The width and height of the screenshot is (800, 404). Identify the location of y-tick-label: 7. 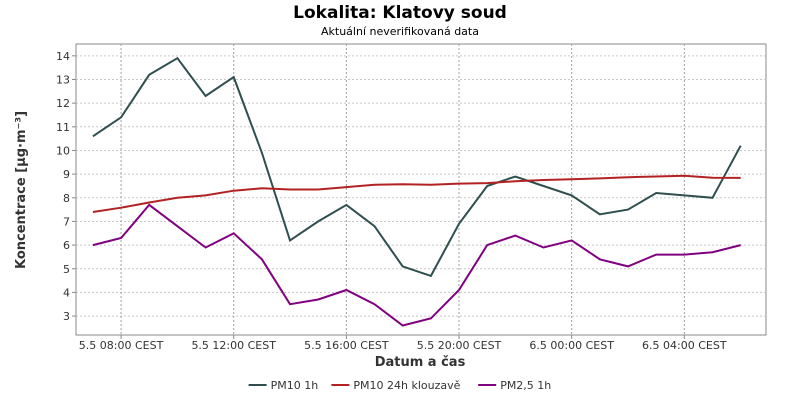
(66, 221).